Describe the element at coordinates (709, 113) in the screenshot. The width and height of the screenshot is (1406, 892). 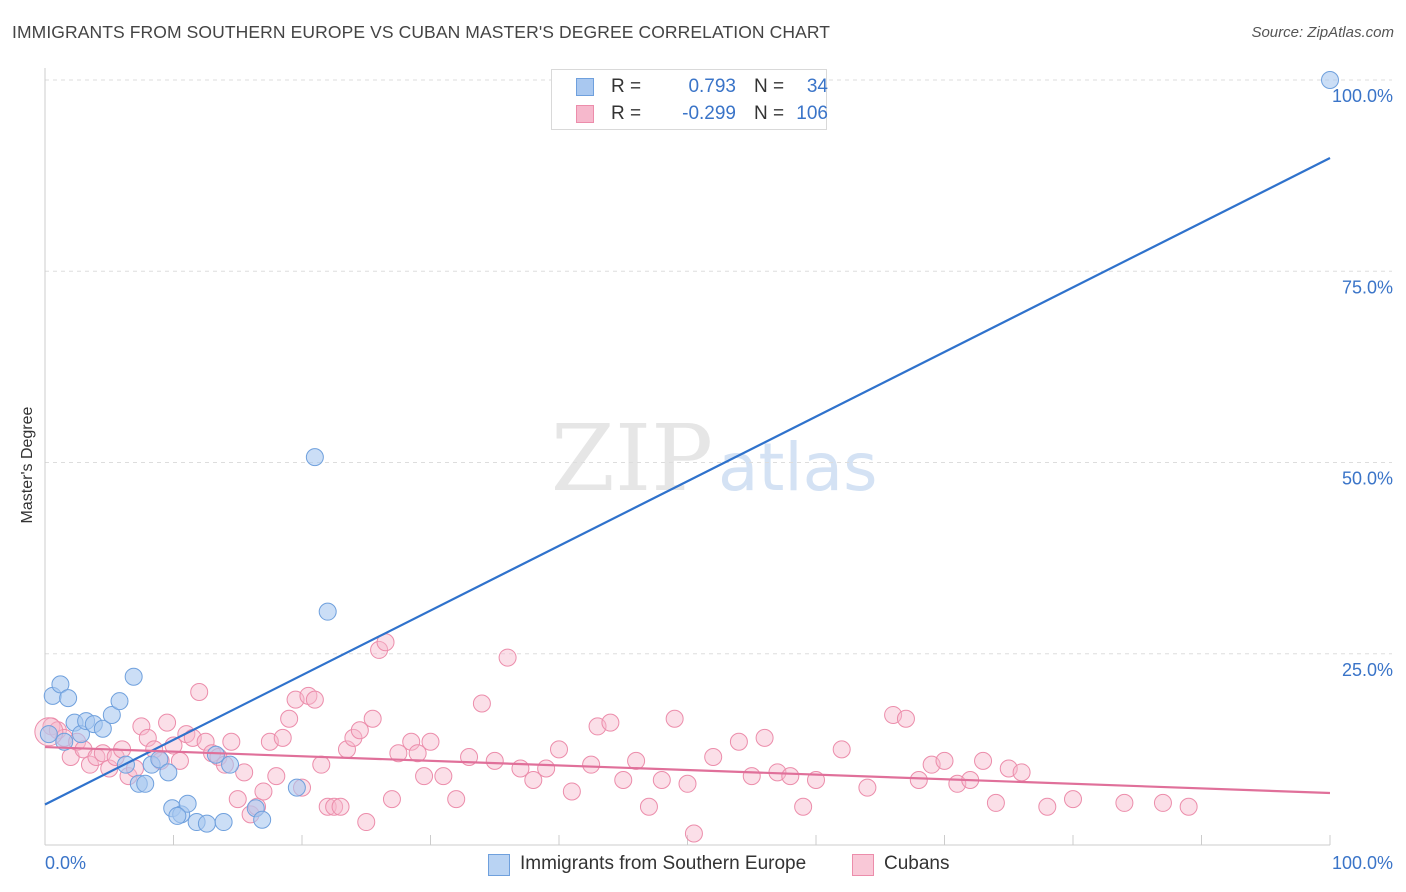
I see `r-value: -0.299` at that location.